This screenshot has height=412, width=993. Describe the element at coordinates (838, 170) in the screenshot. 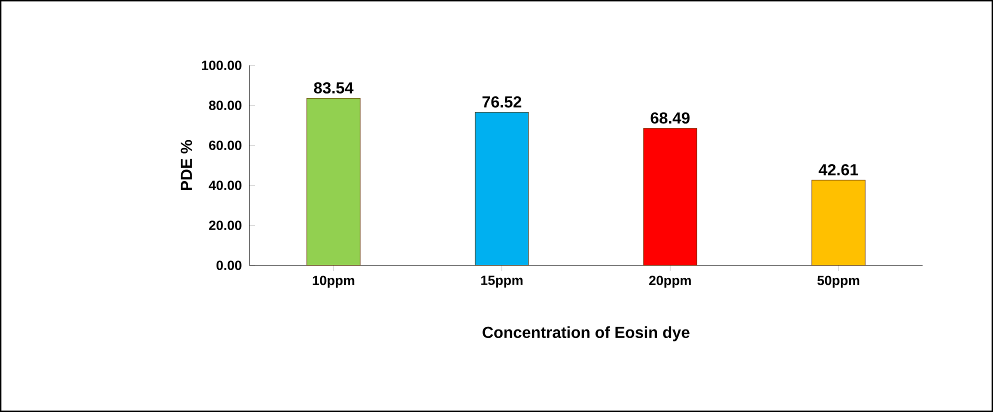

I see `data-label: 42.61` at that location.